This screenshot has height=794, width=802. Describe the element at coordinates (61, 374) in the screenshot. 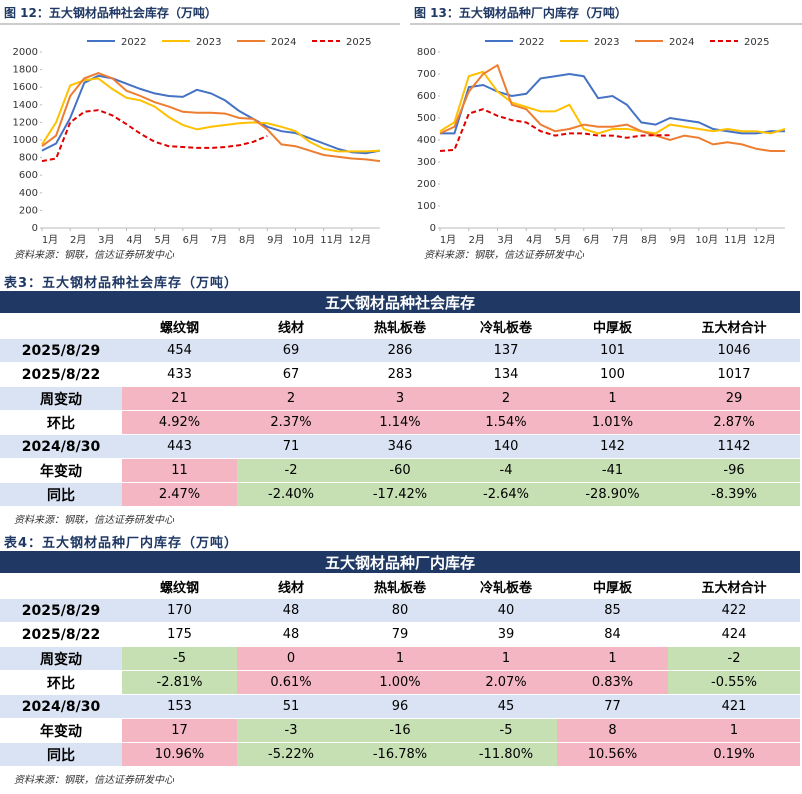

I see `table-cell: 2025/8/22` at that location.